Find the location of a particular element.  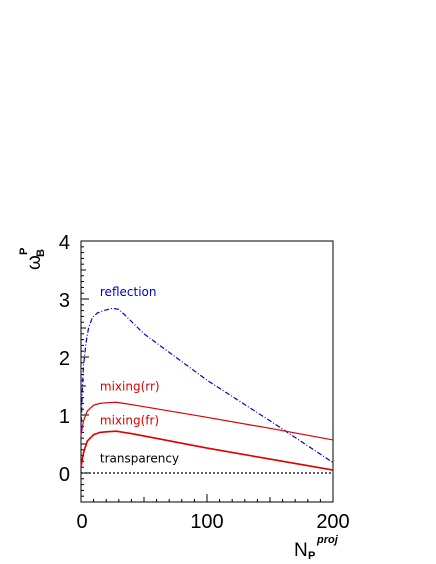

y-axis-title-main: ω is located at coordinates (34, 262).